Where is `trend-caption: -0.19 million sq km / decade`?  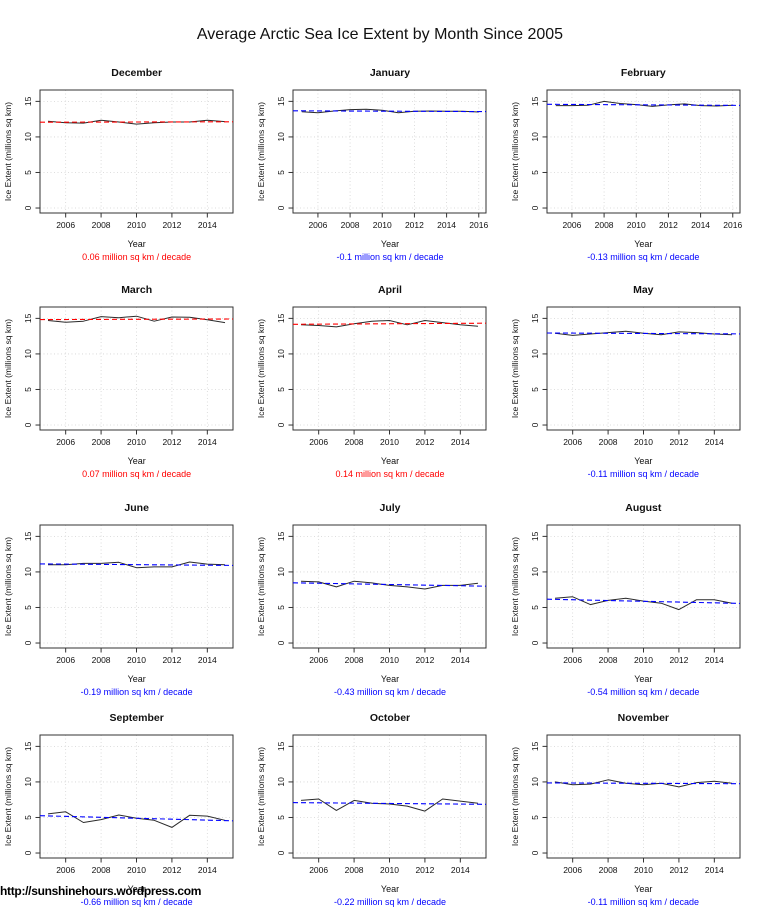 trend-caption: -0.19 million sq km / decade is located at coordinates (136, 692).